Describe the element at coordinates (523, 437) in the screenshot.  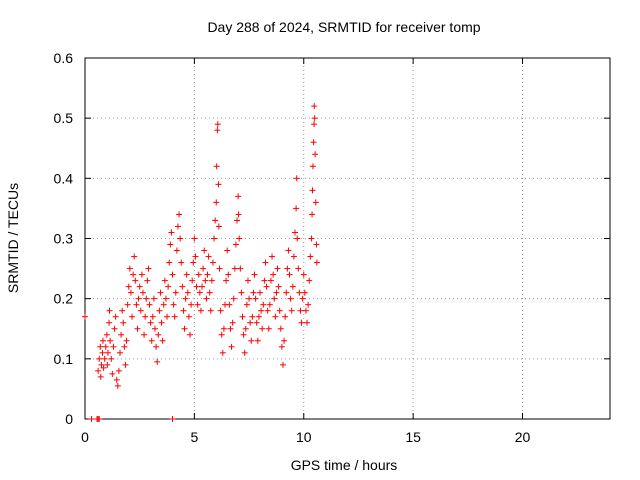
I see `x-tick-label: 20` at that location.